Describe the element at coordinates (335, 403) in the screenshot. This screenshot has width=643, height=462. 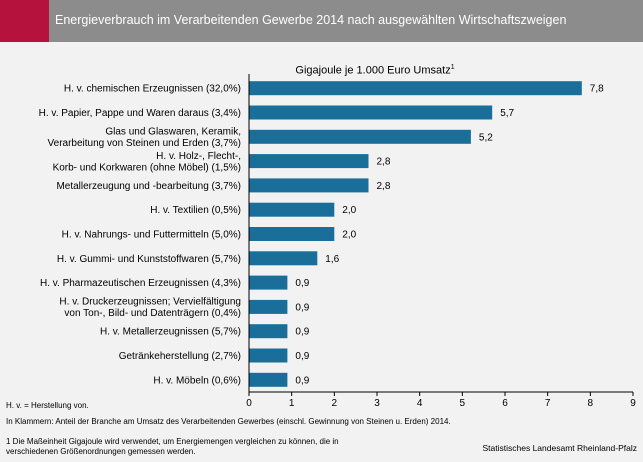
I see `x-tick-label: 2` at that location.